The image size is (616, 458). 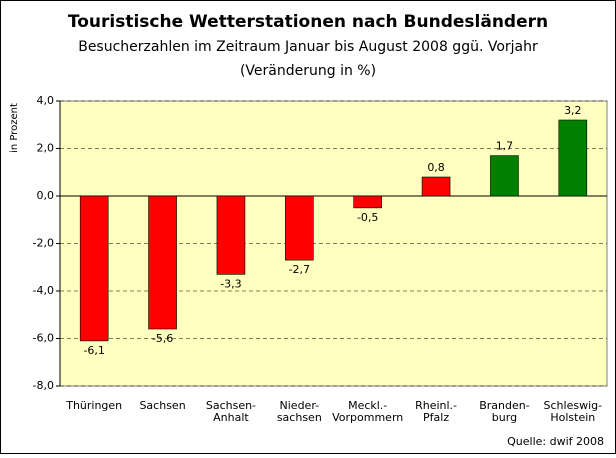 I want to click on x-tick-label: Thüringen, so click(x=93, y=405).